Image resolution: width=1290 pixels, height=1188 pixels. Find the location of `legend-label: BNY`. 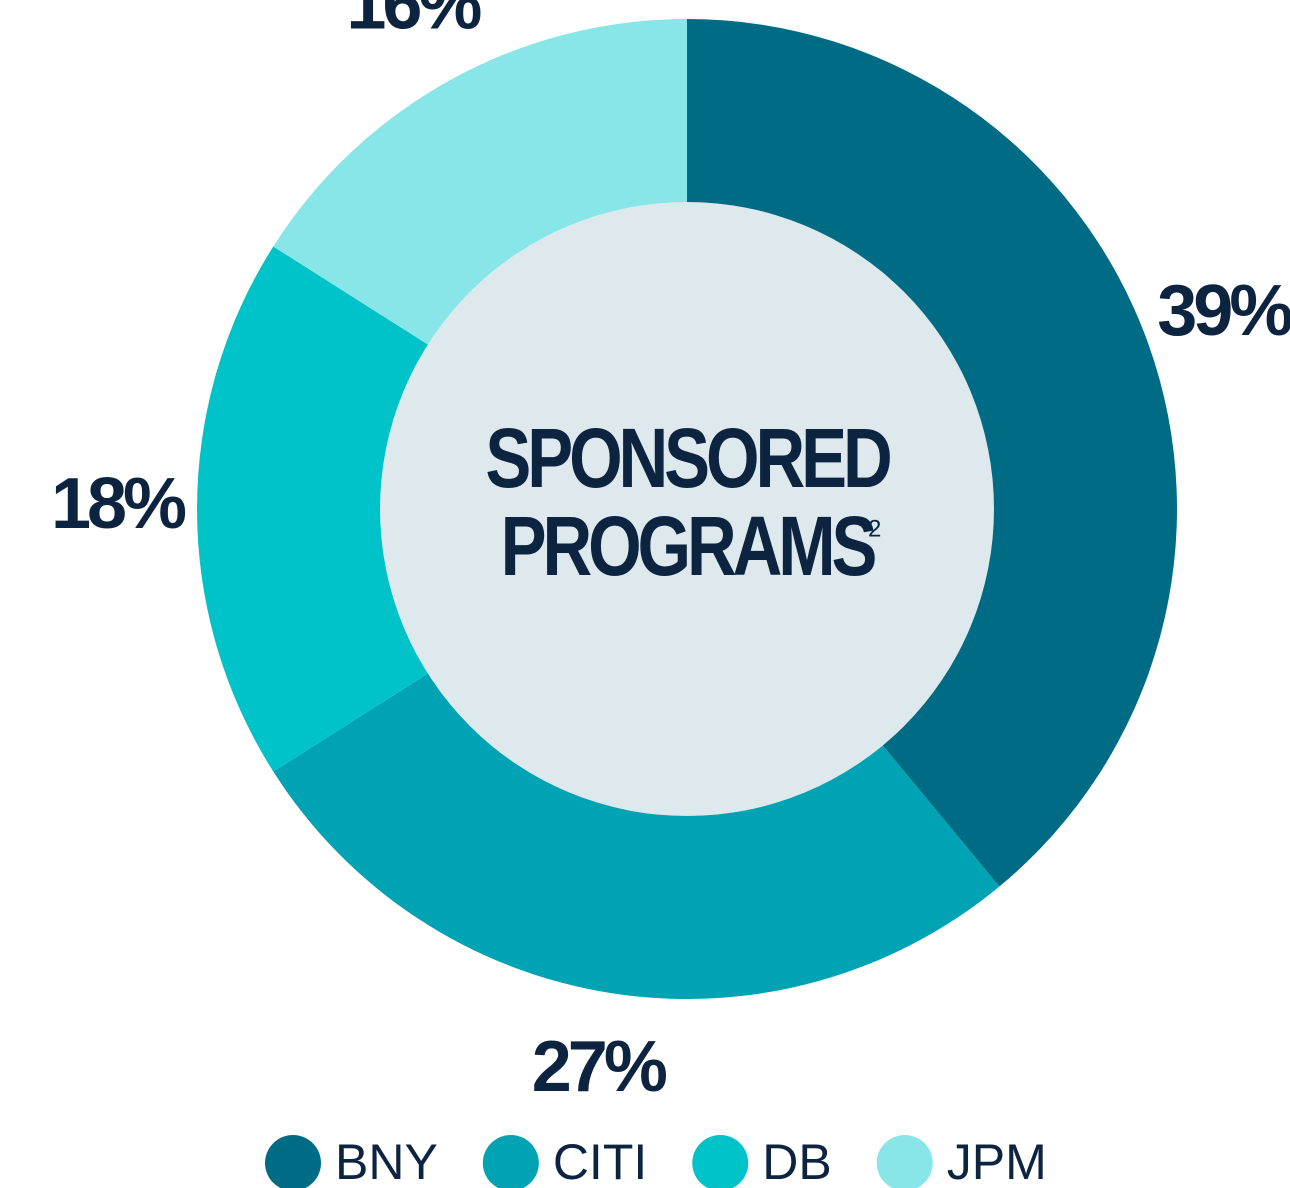

legend-label: BNY is located at coordinates (386, 1161).